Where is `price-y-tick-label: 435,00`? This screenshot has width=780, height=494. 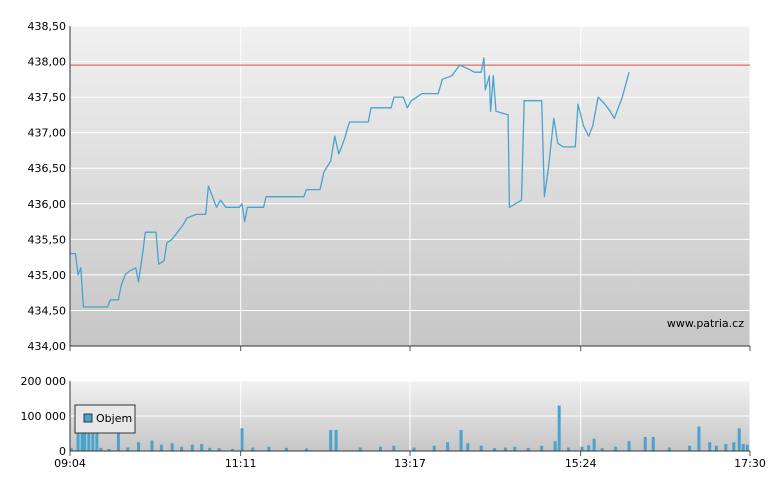
price-y-tick-label: 435,00 is located at coordinates (47, 275).